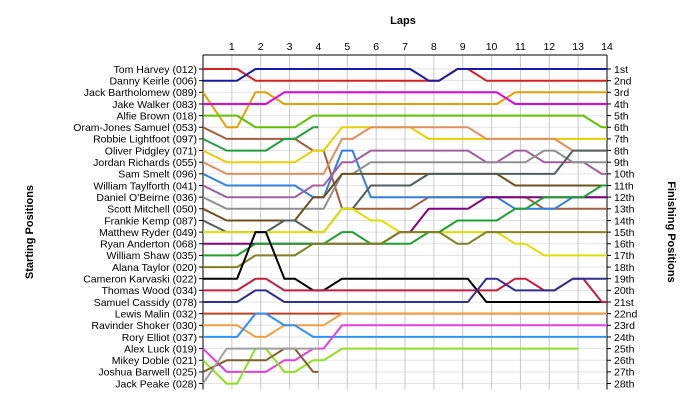 The height and width of the screenshot is (420, 700). I want to click on finishing-position-label: 7th, so click(621, 140).